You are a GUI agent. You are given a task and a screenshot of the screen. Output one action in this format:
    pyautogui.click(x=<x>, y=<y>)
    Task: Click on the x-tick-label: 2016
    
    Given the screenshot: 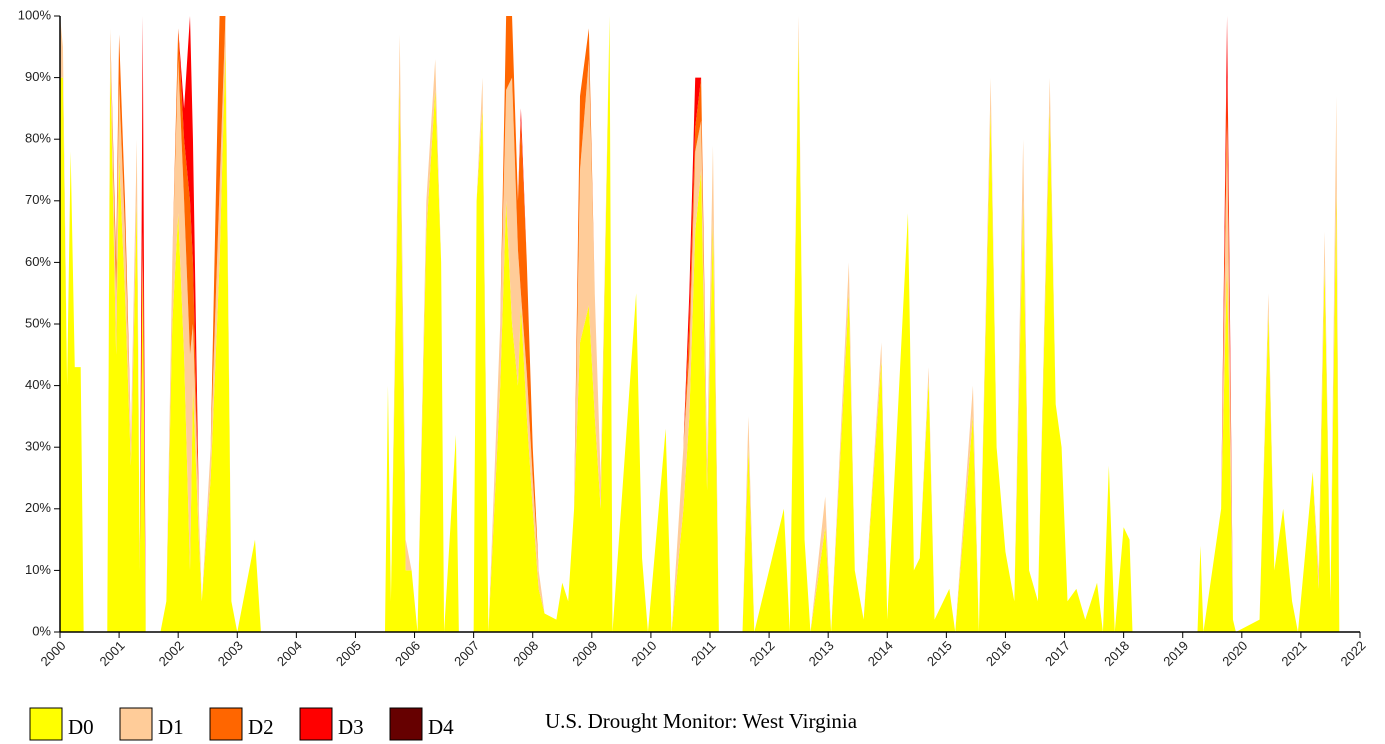 What is the action you would take?
    pyautogui.click(x=998, y=653)
    